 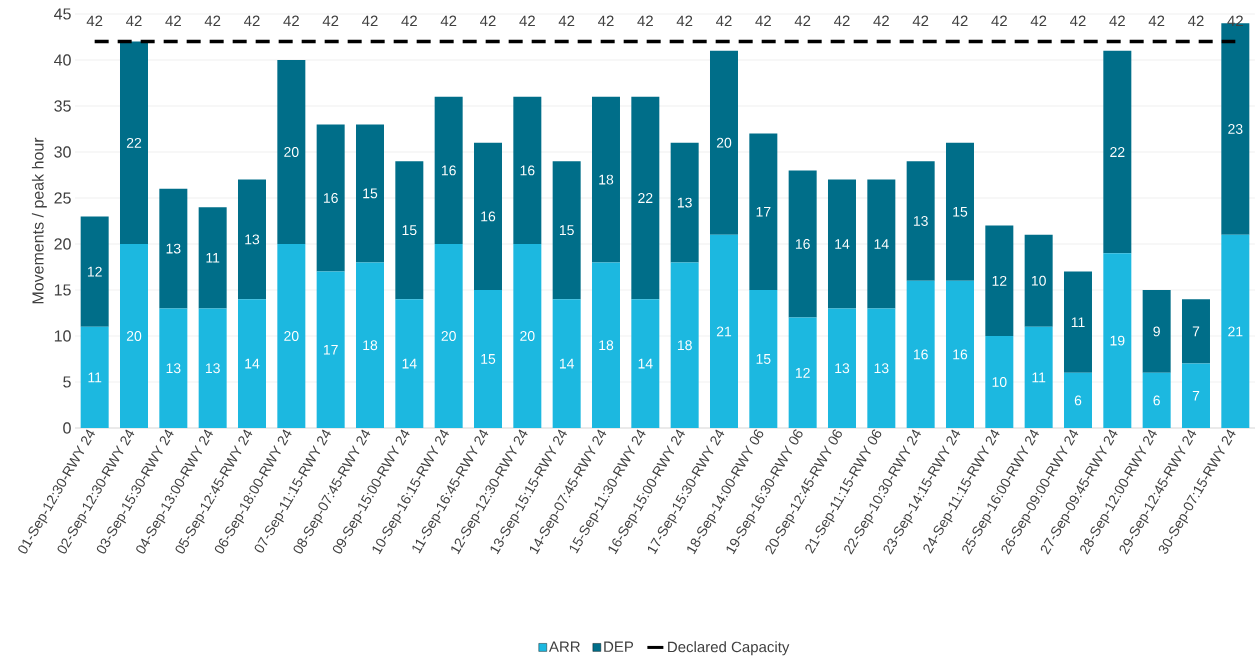 What do you see at coordinates (62, 152) in the screenshot?
I see `y-tick-label: 30` at bounding box center [62, 152].